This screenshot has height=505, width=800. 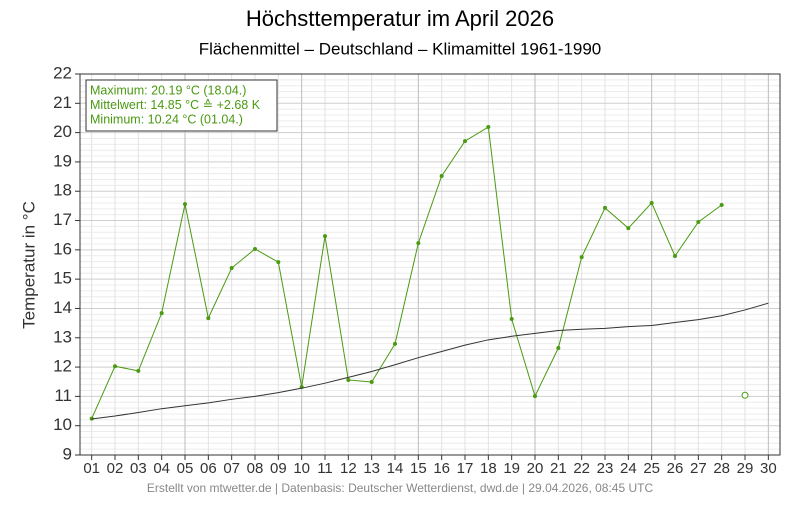 I want to click on x-tick-label: 16, so click(x=441, y=468).